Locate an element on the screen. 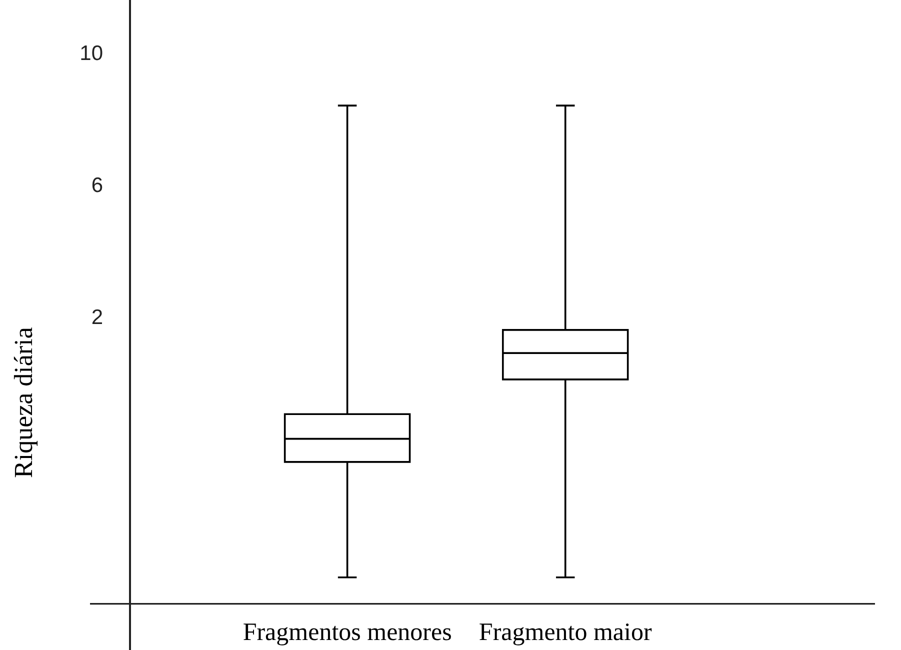 The image size is (901, 650). x-tick-label: Fragmentos menores is located at coordinates (347, 632).